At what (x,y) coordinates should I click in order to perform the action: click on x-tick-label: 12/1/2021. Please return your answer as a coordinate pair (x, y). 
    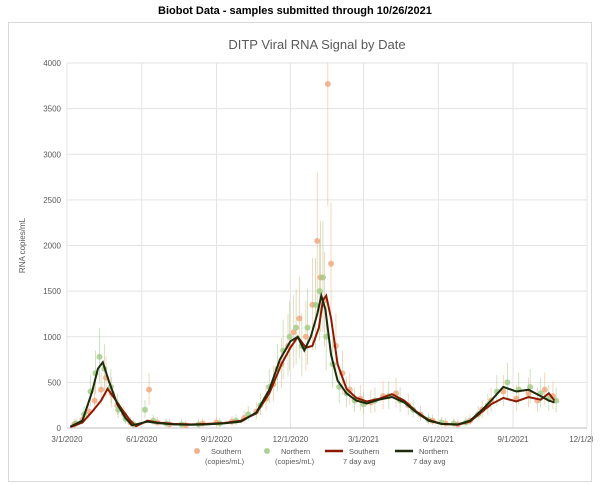
    Looking at the image, I should click on (581, 439).